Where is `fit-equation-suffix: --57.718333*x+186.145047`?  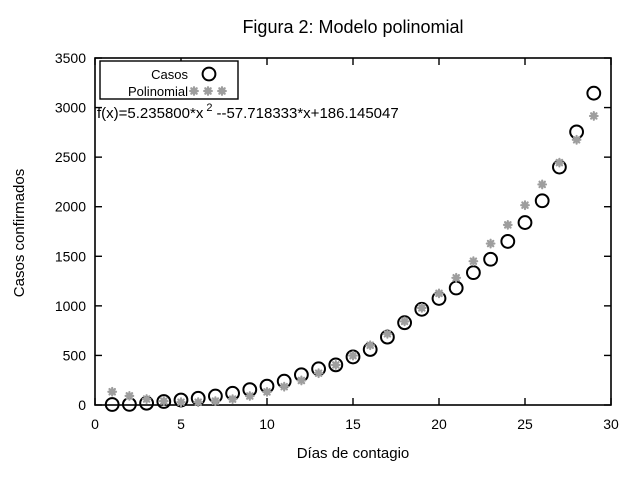 fit-equation-suffix: --57.718333*x+186.145047 is located at coordinates (307, 113).